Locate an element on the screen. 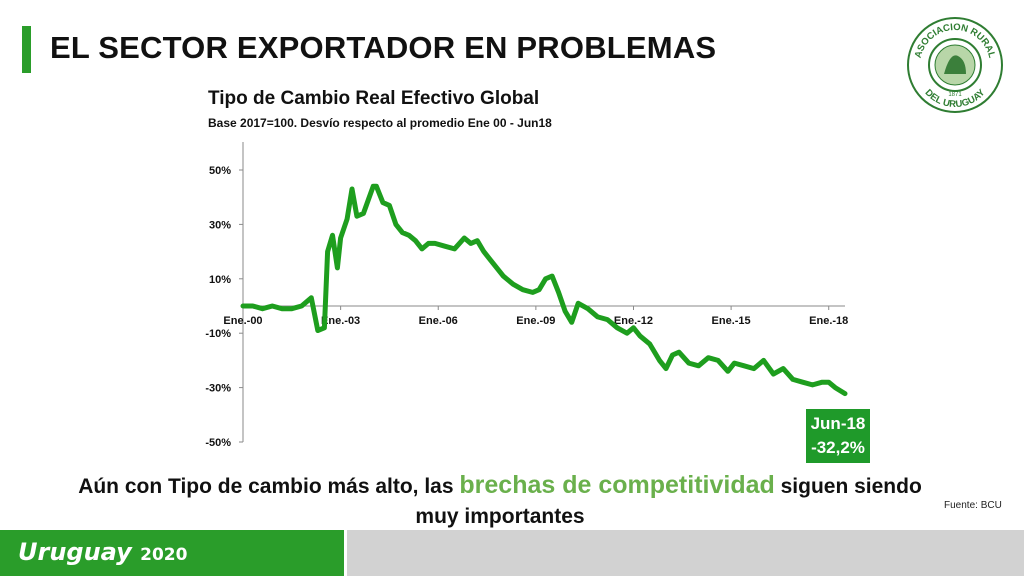  footer-brand-bar: Uruguay 2020 is located at coordinates (172, 553).